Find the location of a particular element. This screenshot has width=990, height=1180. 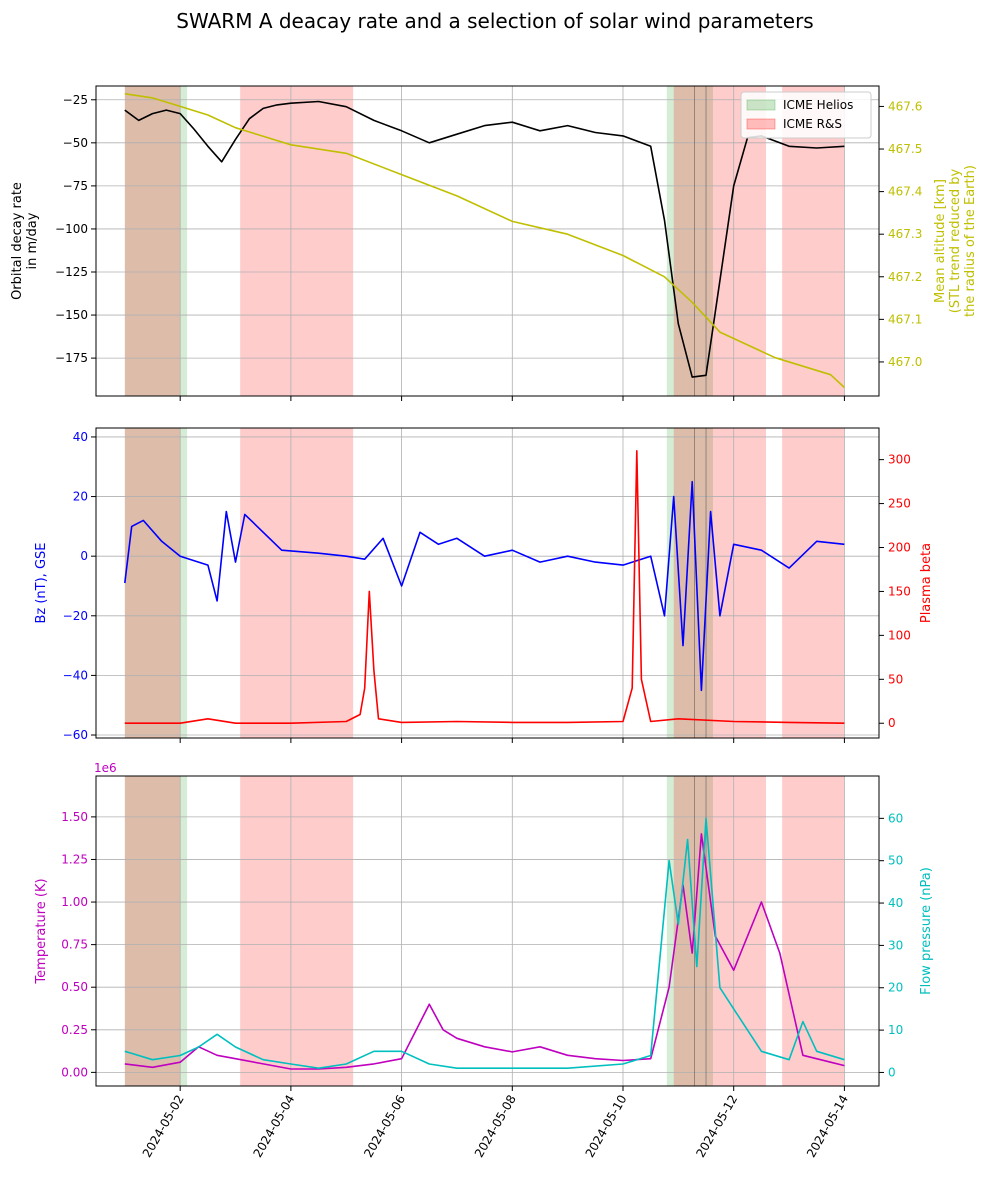

right-tick-label: 40 is located at coordinates (895, 903).